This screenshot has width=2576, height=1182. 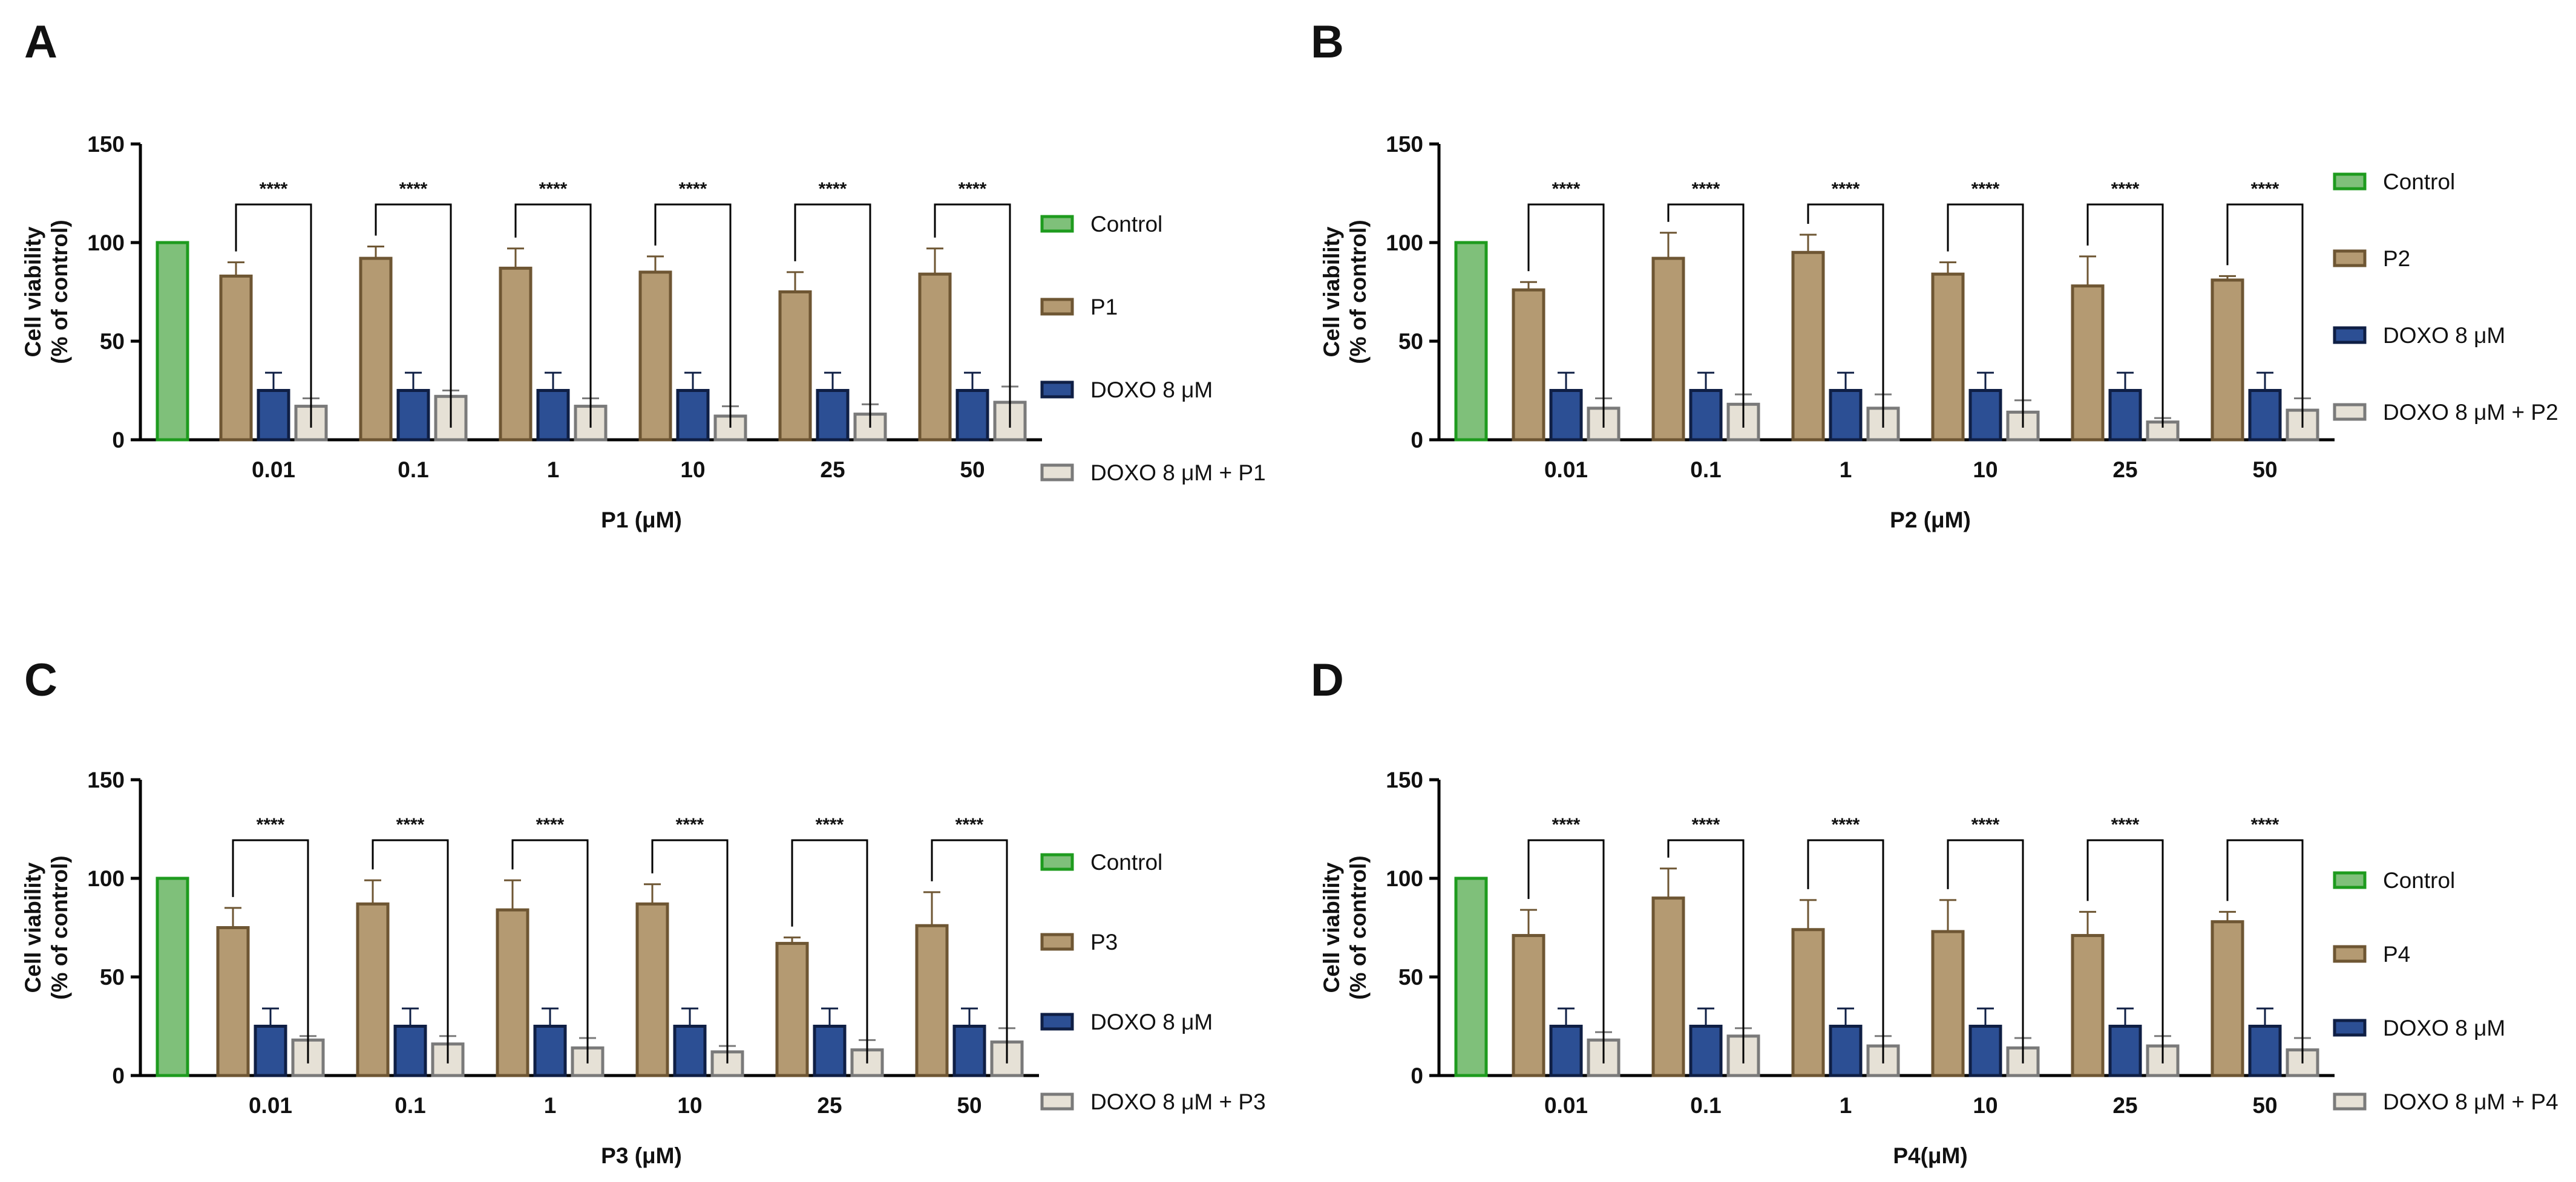 What do you see at coordinates (40, 681) in the screenshot?
I see `panel-letter: C` at bounding box center [40, 681].